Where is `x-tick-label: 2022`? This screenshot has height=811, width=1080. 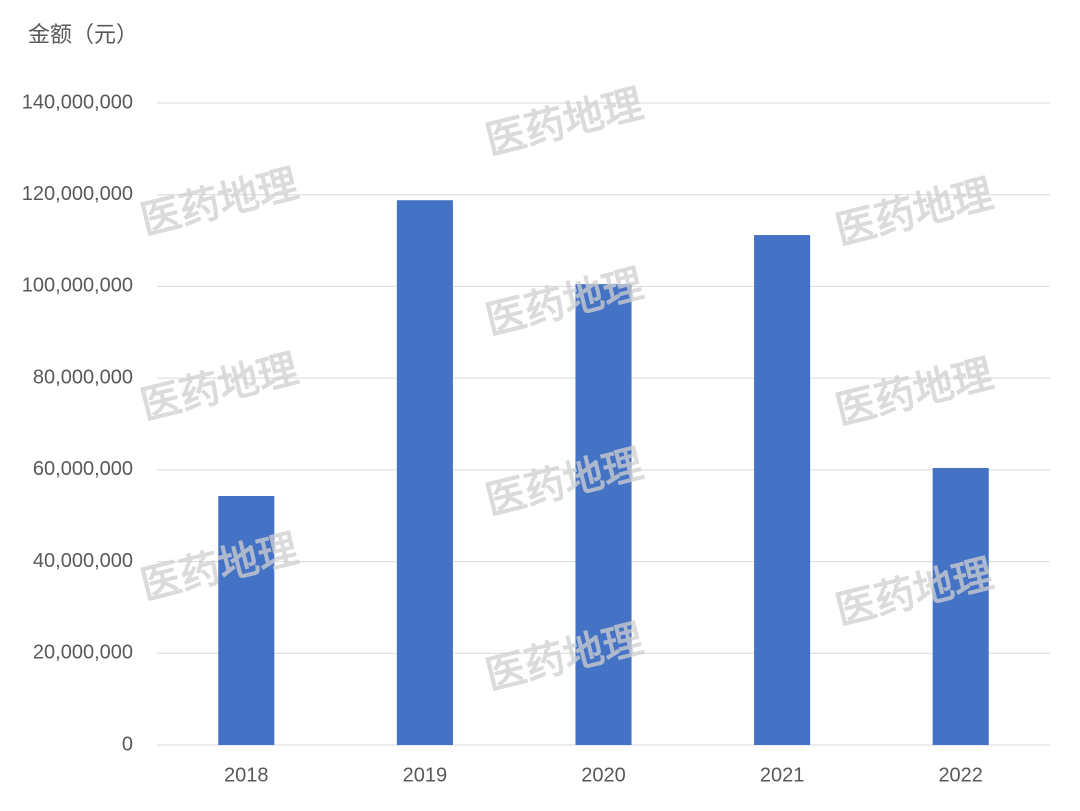
x-tick-label: 2022 is located at coordinates (960, 775).